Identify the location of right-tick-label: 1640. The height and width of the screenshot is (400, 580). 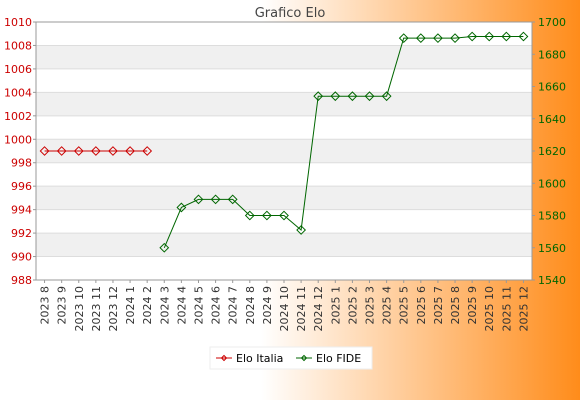
(552, 119).